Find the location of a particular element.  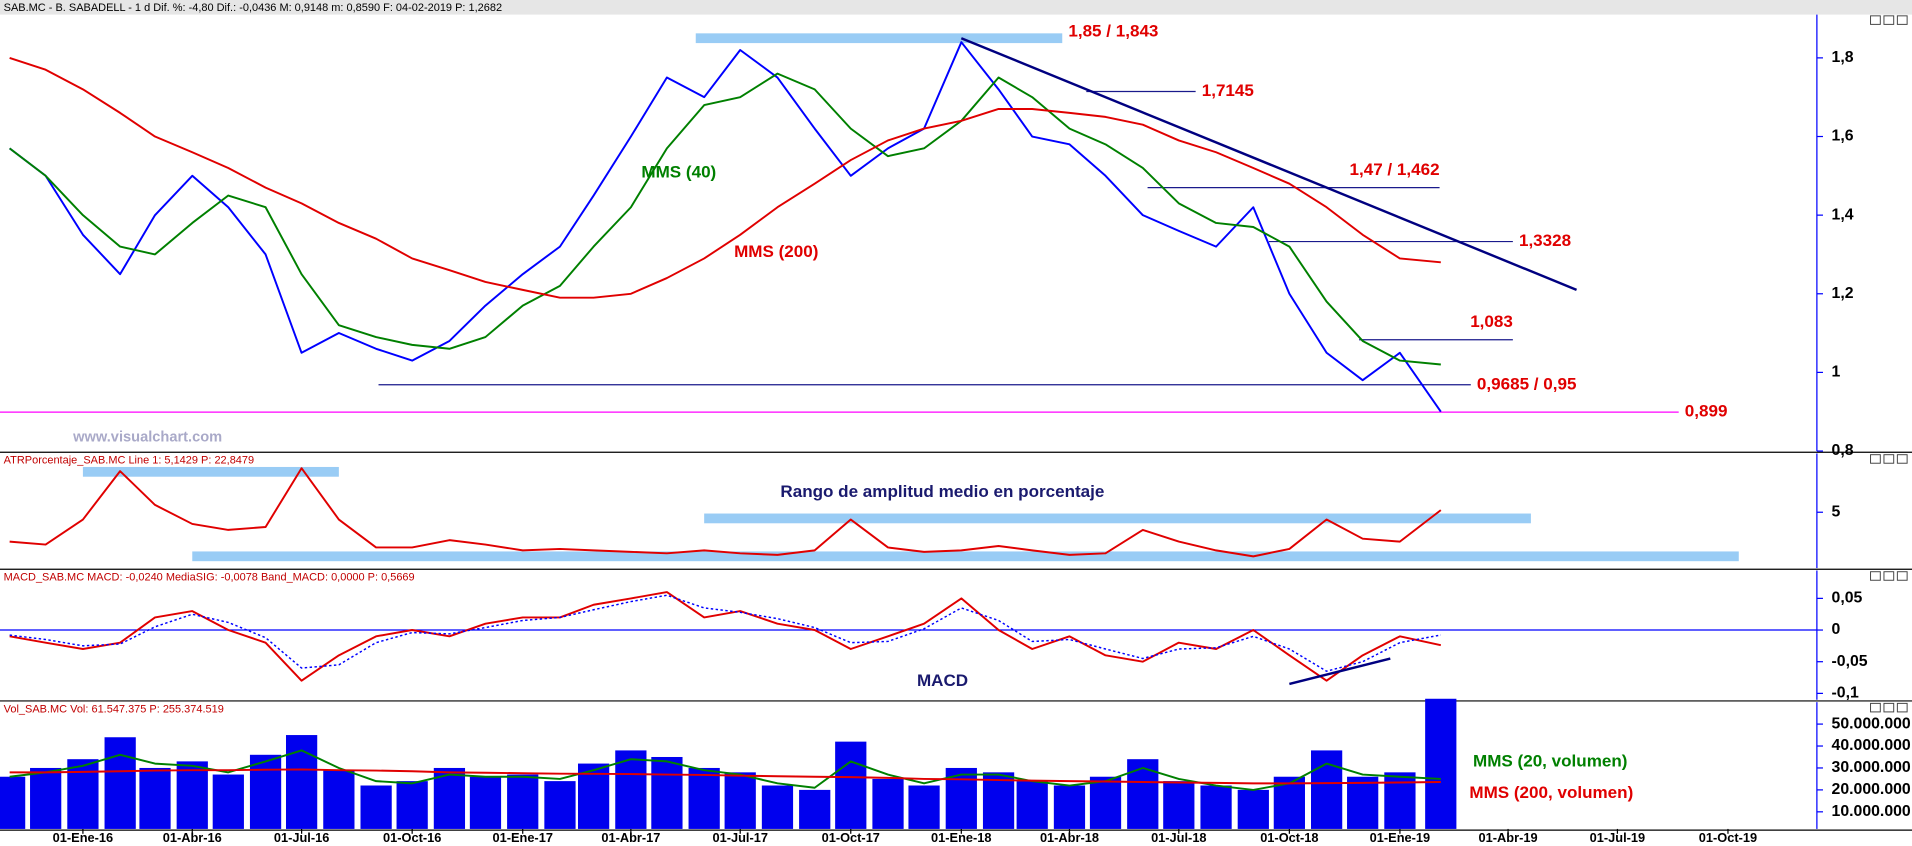

x-tick-label: 01-Oct-16 is located at coordinates (412, 837).